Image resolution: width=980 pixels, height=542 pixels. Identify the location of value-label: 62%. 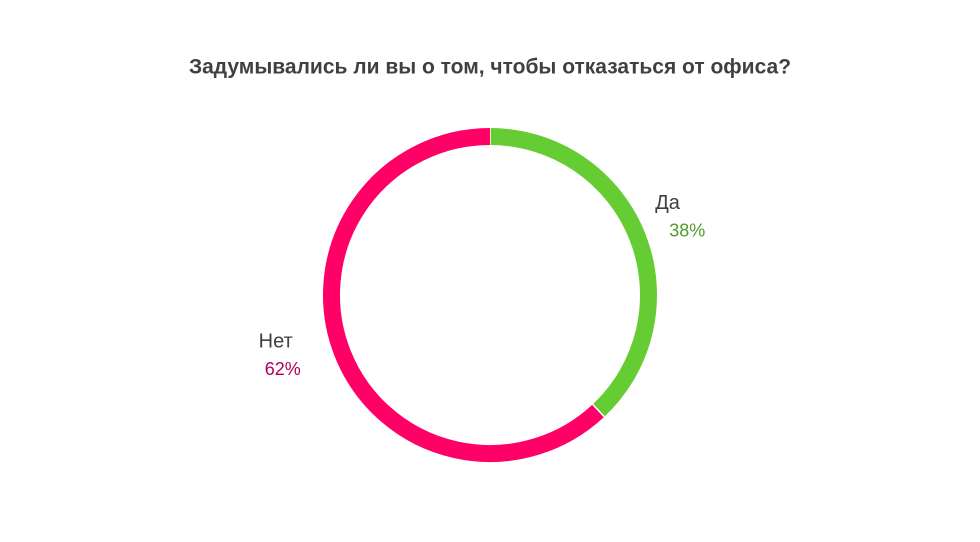
(283, 369).